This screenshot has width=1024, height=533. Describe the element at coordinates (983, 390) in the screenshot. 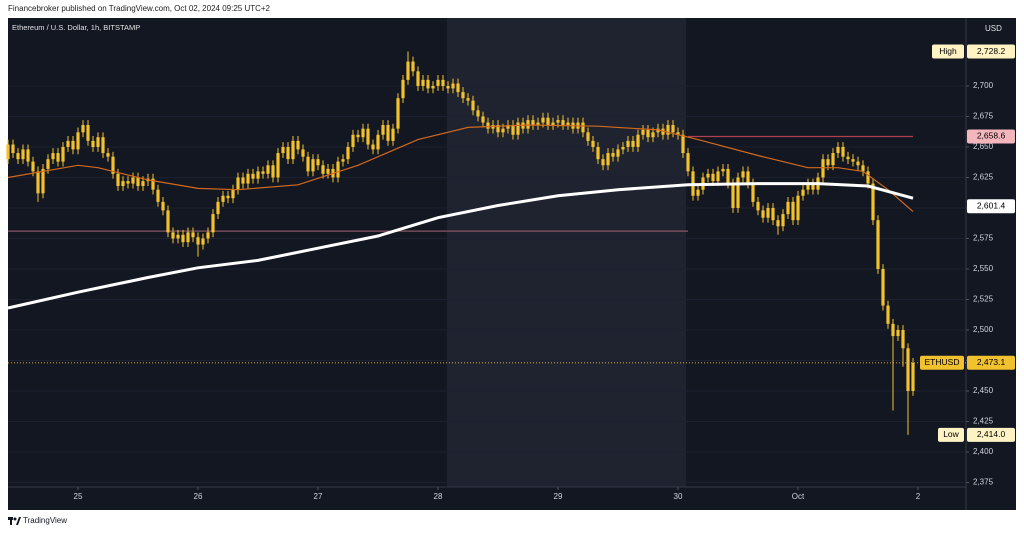

I see `y-tick-label: 2,450` at that location.